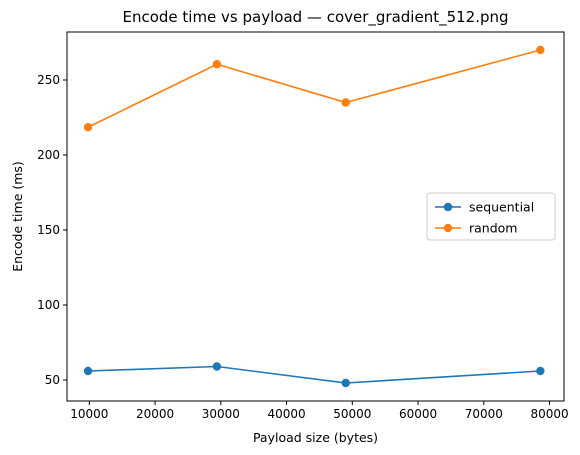 The width and height of the screenshot is (580, 455). Describe the element at coordinates (319, 411) in the screenshot. I see `x-axis-ticks: 10000 20000 30000 40000 50000 60000 70000 80000` at that location.